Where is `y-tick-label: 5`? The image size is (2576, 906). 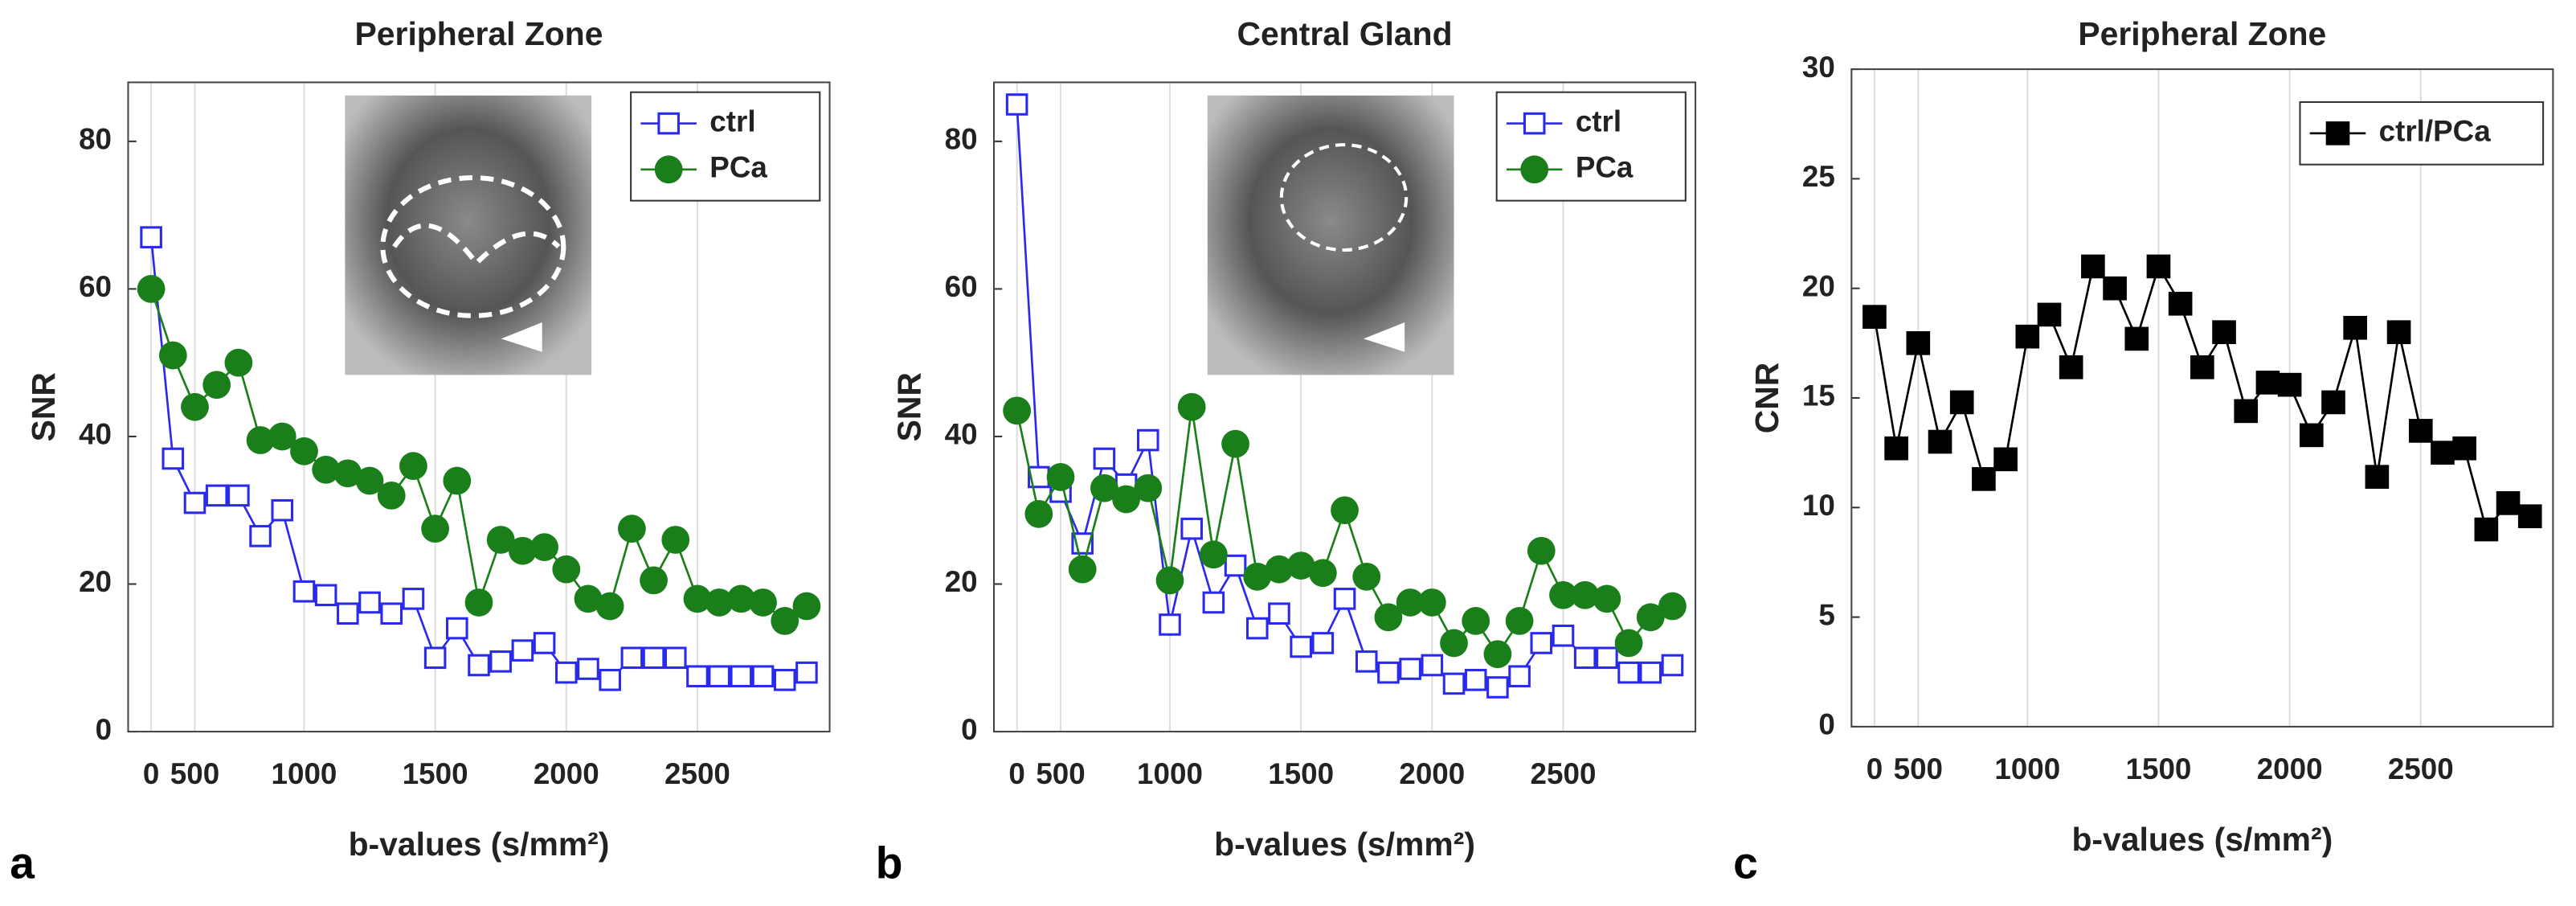 y-tick-label: 5 is located at coordinates (1826, 614).